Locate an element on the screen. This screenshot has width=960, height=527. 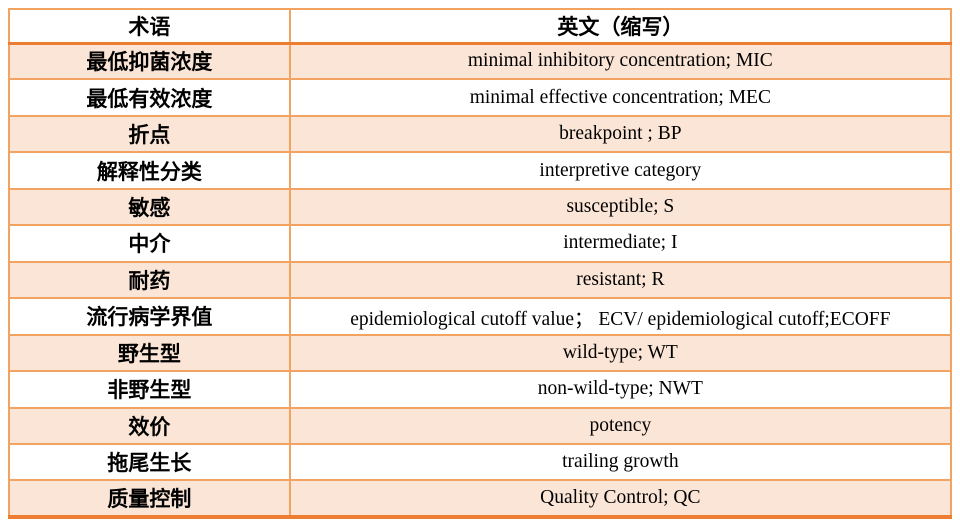
table-row: 非野生型 non-wild-type; NWT is located at coordinates (480, 389).